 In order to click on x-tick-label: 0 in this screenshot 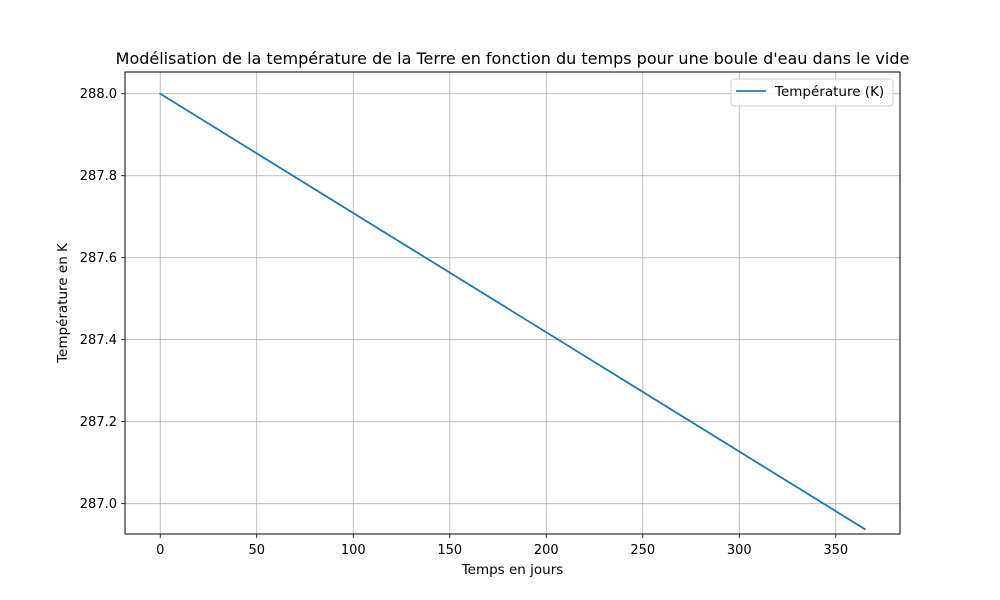, I will do `click(160, 550)`.